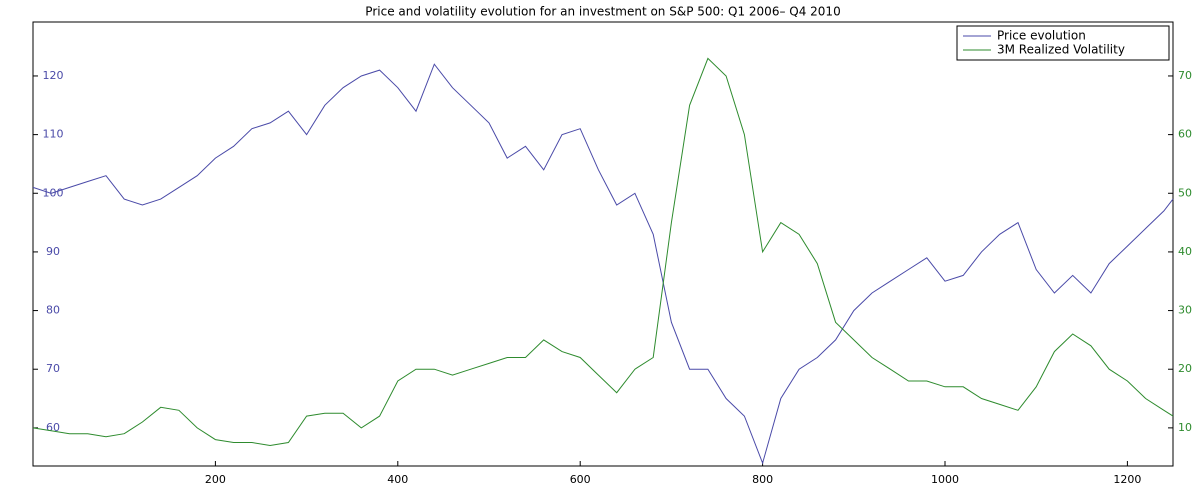 Image resolution: width=1196 pixels, height=497 pixels. I want to click on y2-tick-label: 70, so click(1185, 75).